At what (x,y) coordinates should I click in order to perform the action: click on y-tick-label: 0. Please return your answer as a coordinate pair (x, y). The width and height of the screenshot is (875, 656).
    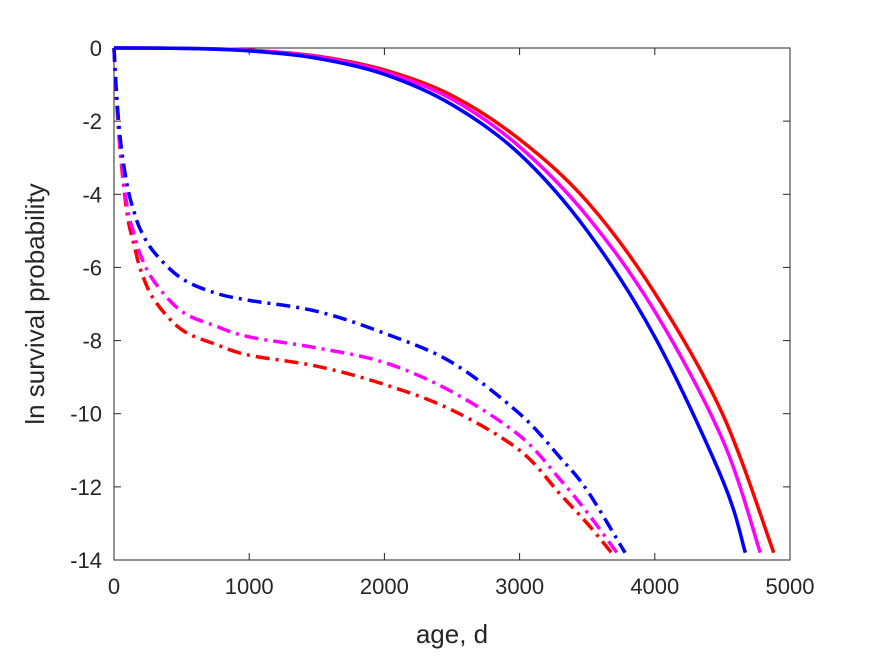
    Looking at the image, I should click on (96, 48).